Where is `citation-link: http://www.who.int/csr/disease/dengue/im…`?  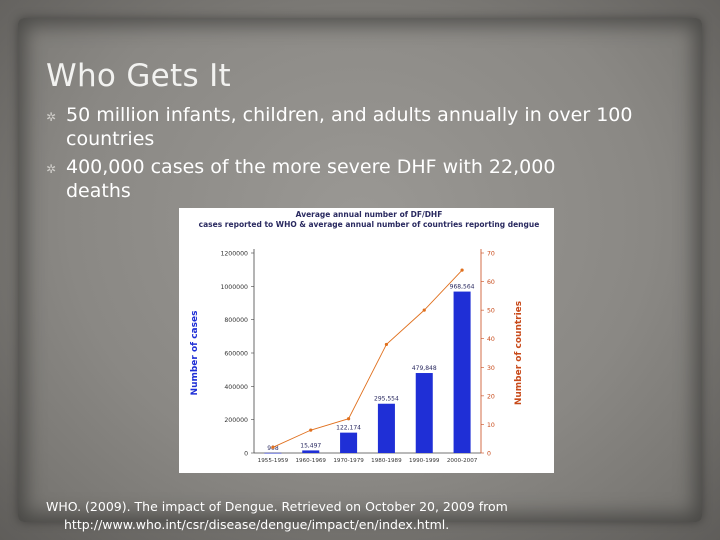
citation-link: http://www.who.int/csr/disease/dengue/im… is located at coordinates (257, 524).